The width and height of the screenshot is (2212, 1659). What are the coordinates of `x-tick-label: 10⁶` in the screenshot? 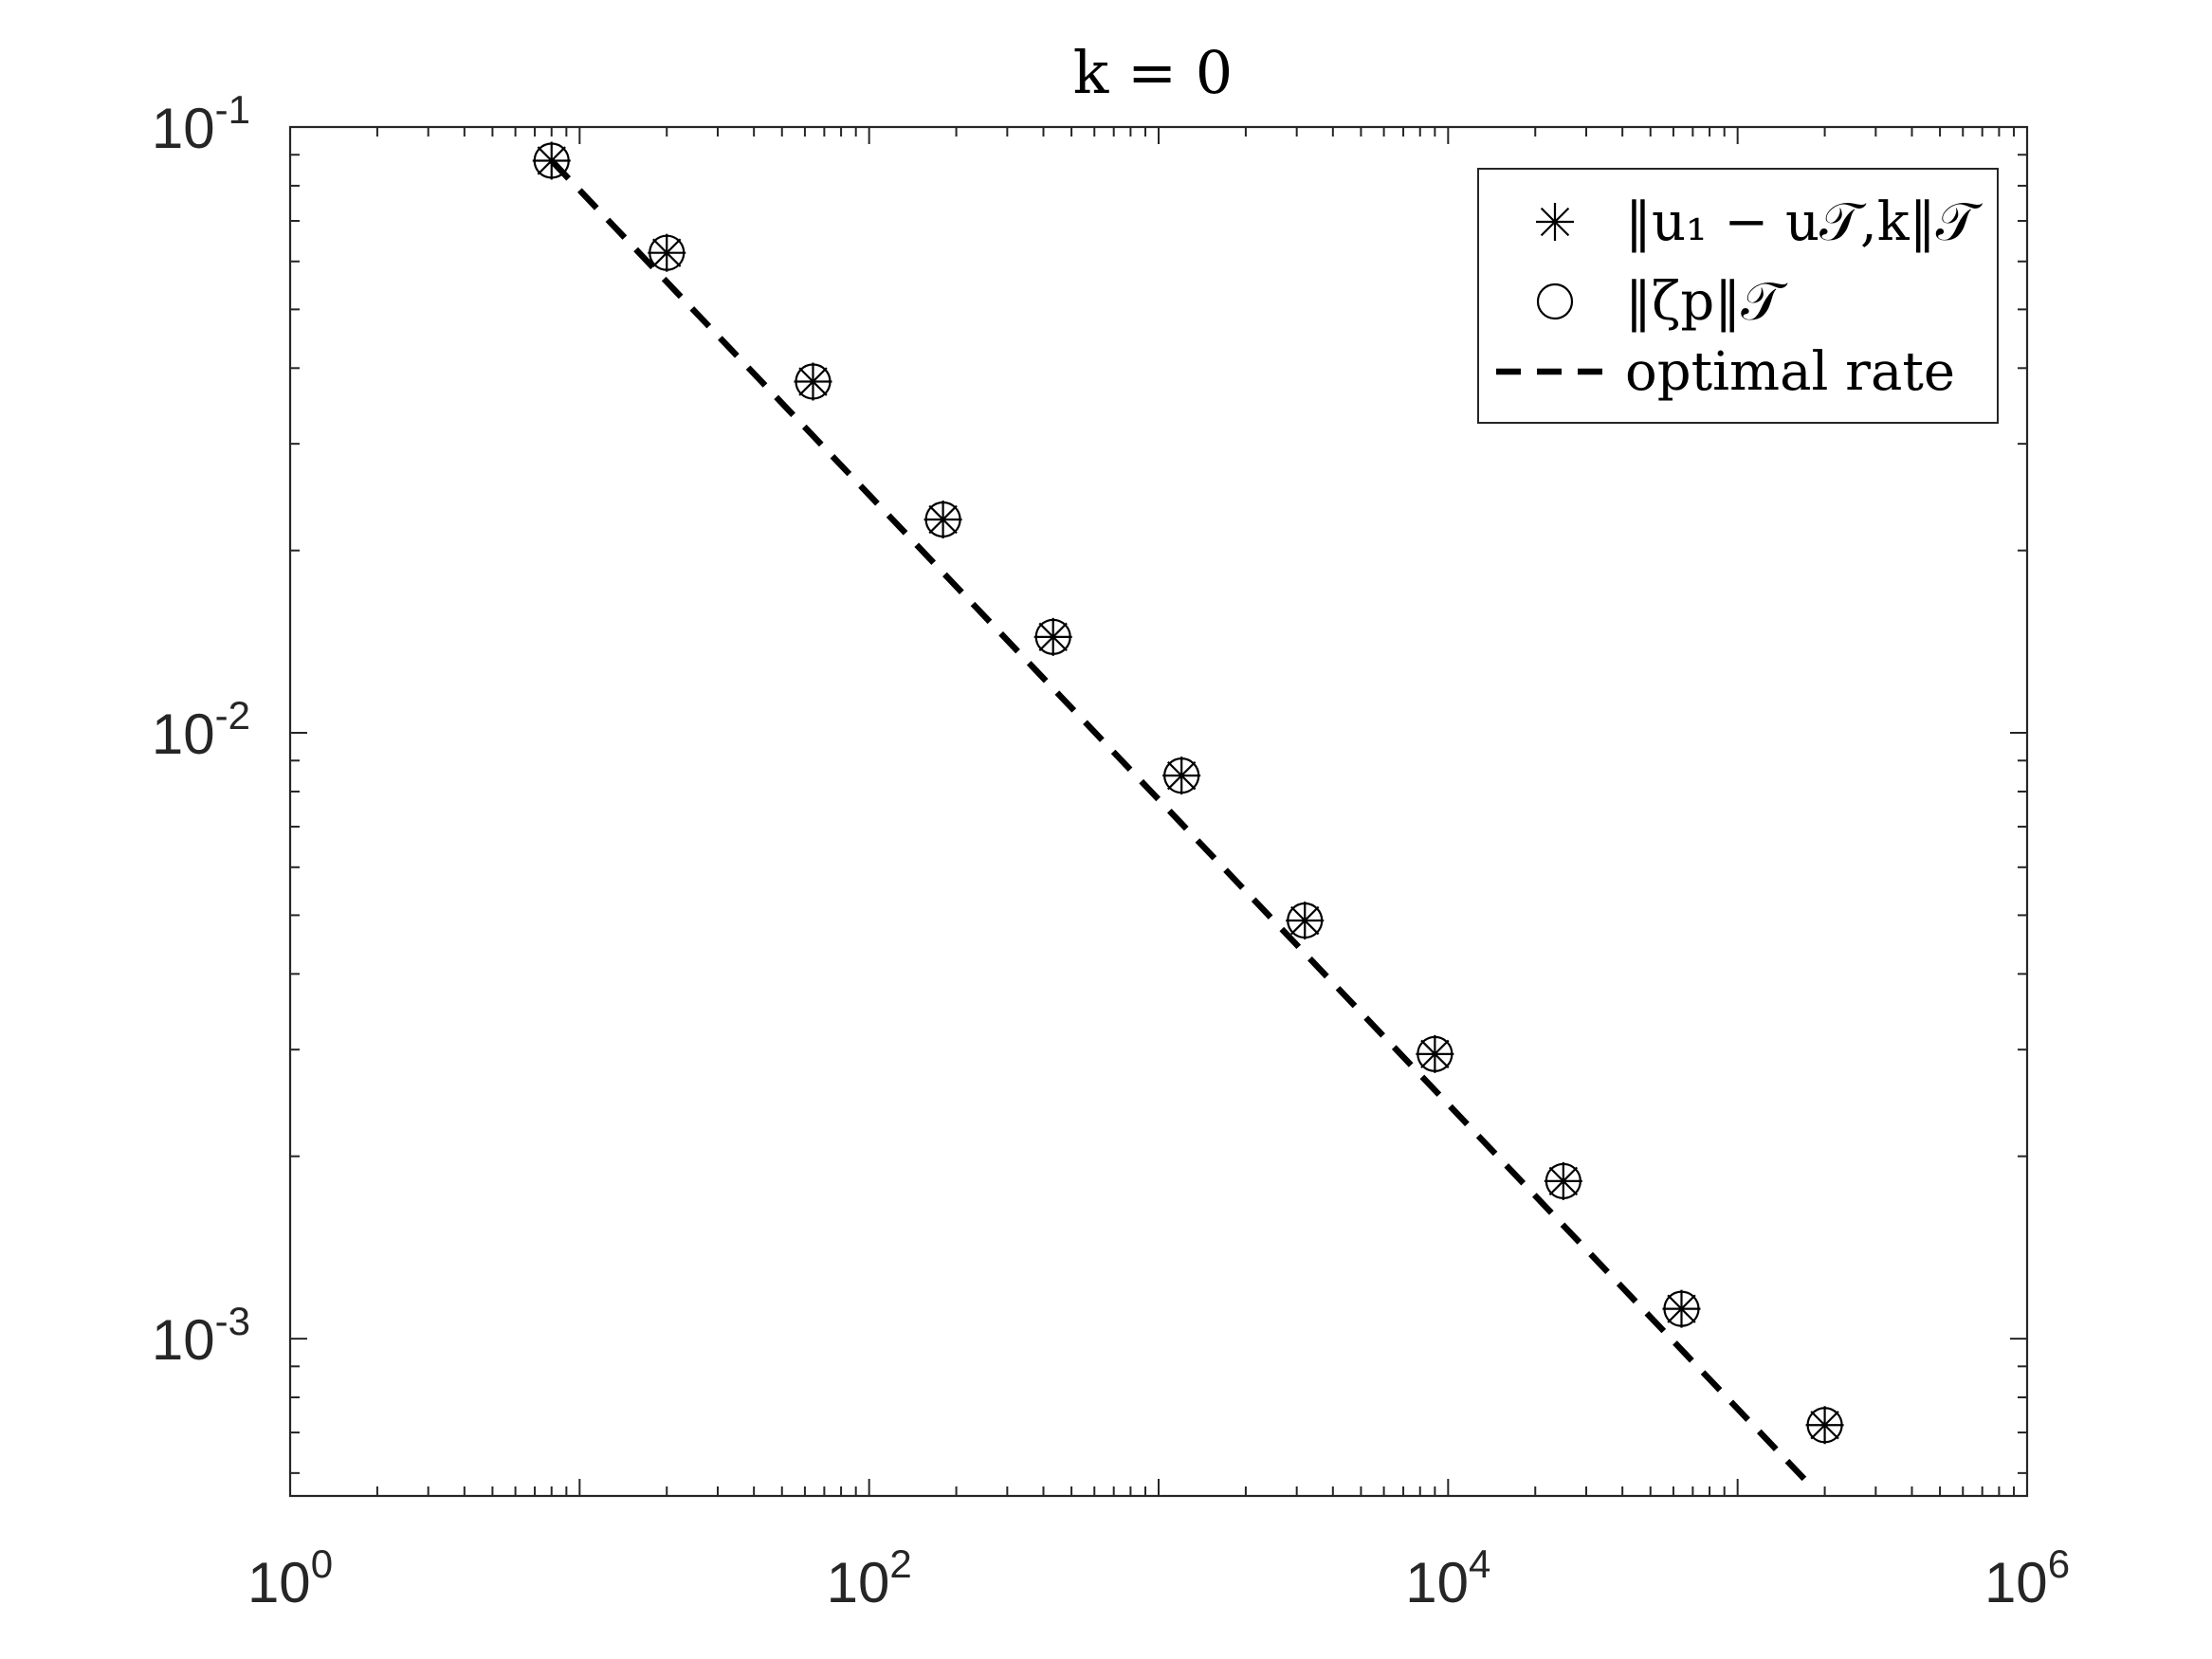 It's located at (2027, 1577).